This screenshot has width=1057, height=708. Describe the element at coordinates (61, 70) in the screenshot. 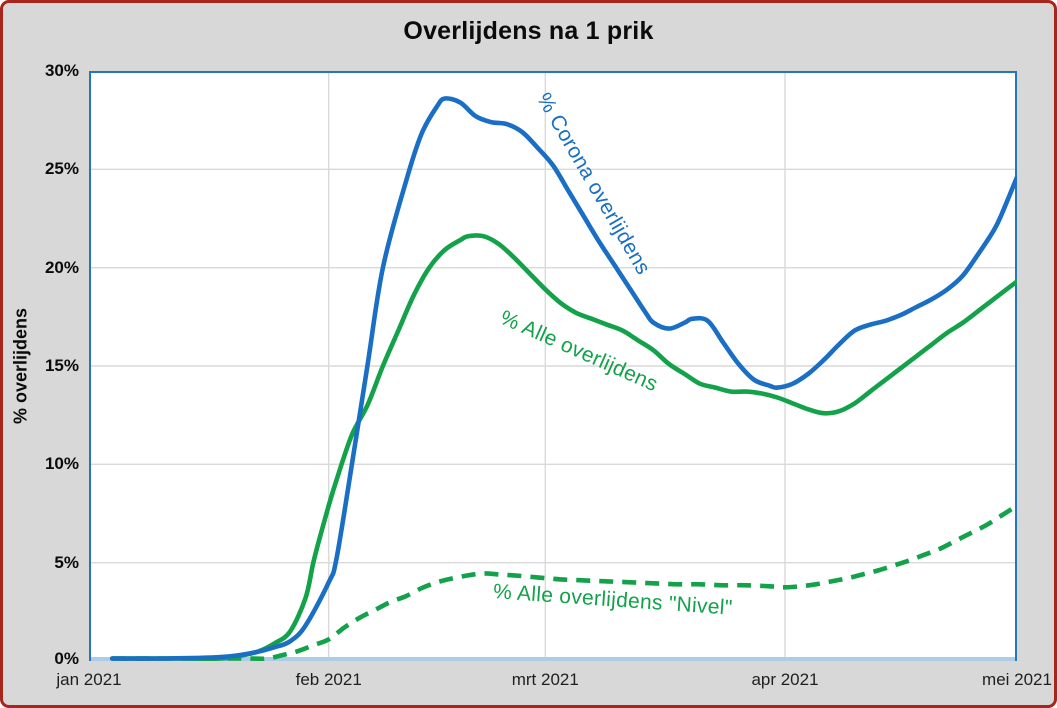

I see `y-tick-label: 30%` at that location.